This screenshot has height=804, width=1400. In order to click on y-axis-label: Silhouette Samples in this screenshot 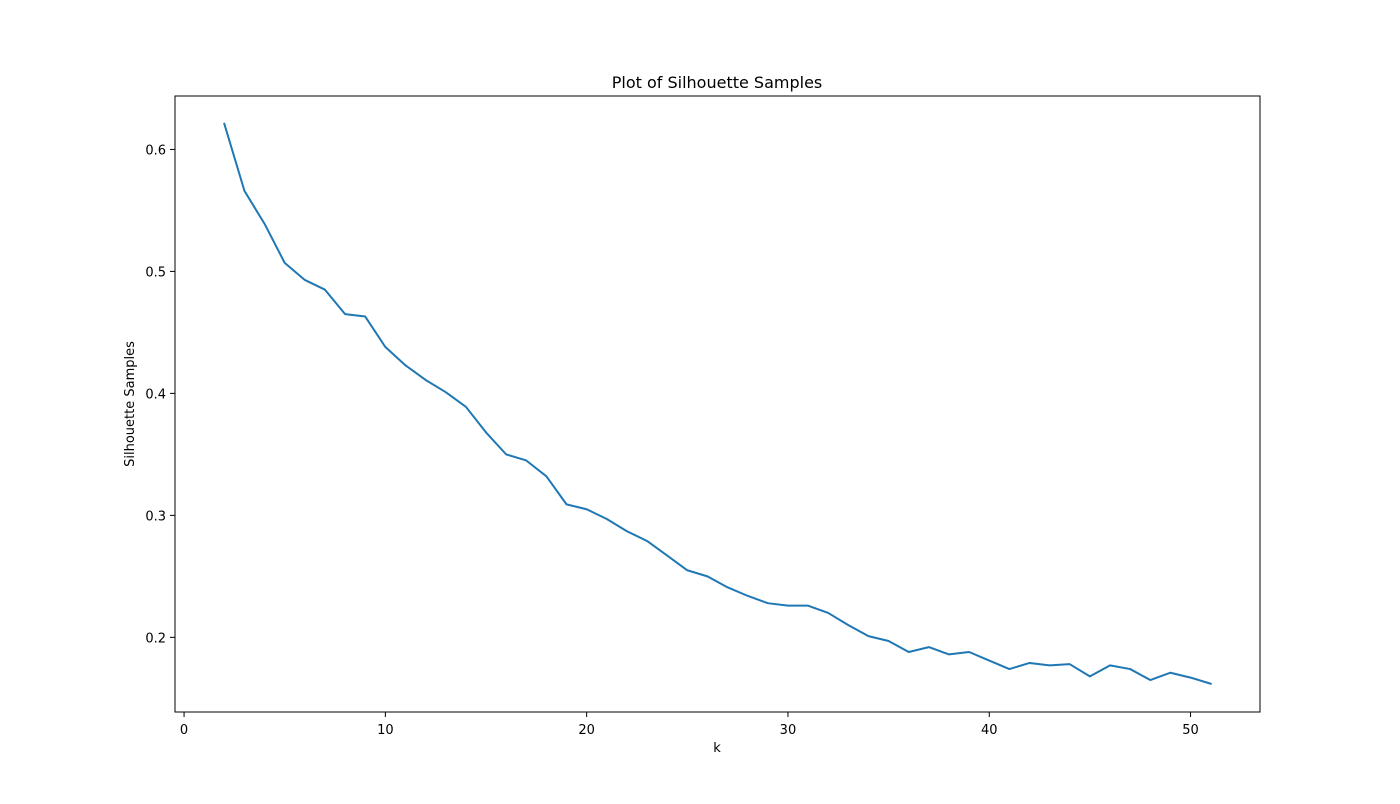, I will do `click(130, 404)`.